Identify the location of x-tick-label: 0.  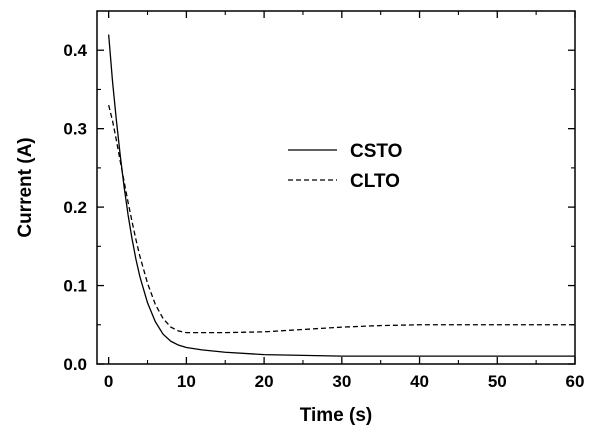
(108, 381).